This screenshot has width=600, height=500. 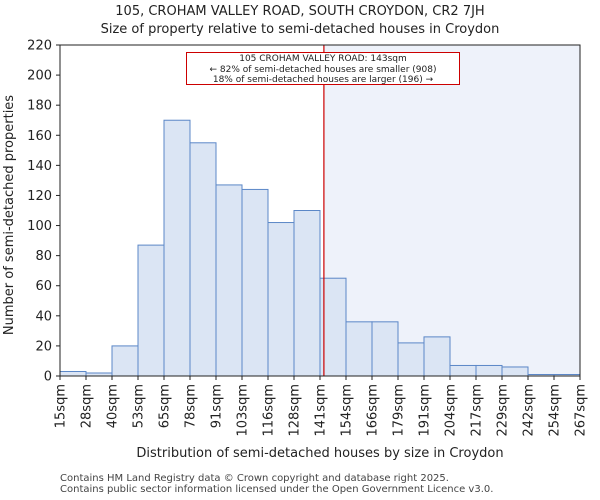 What do you see at coordinates (9, 215) in the screenshot?
I see `y-axis-label: Number of semi-detached properties` at bounding box center [9, 215].